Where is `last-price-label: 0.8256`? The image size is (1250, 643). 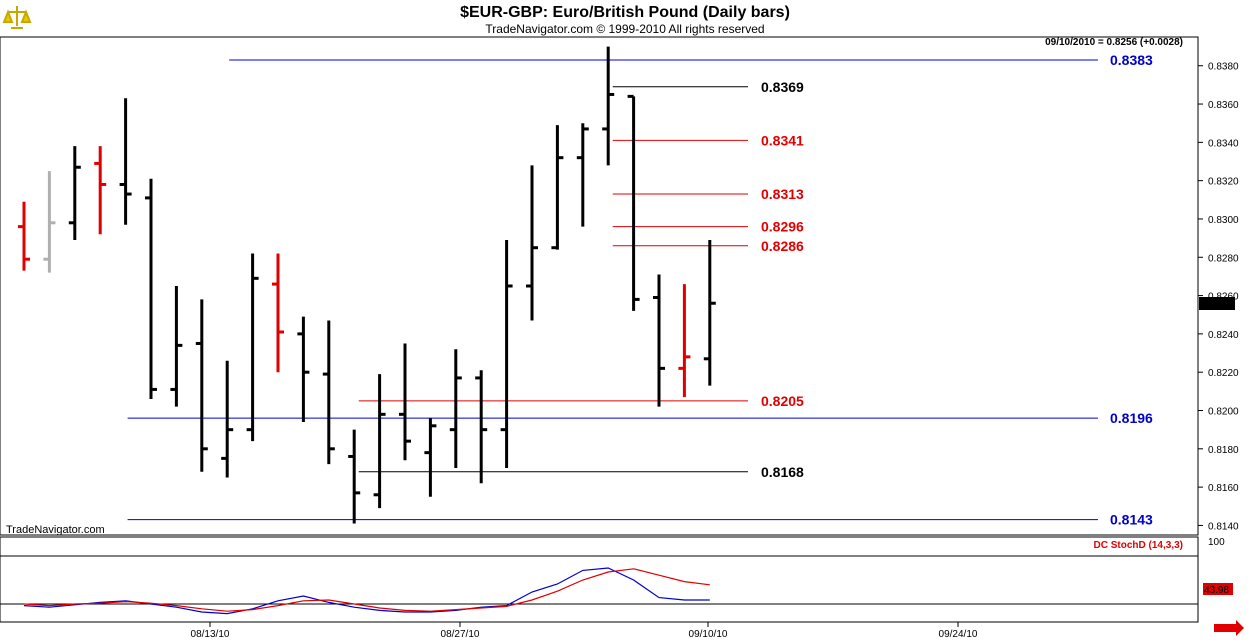
last-price-label: 0.8256 is located at coordinates (1216, 304).